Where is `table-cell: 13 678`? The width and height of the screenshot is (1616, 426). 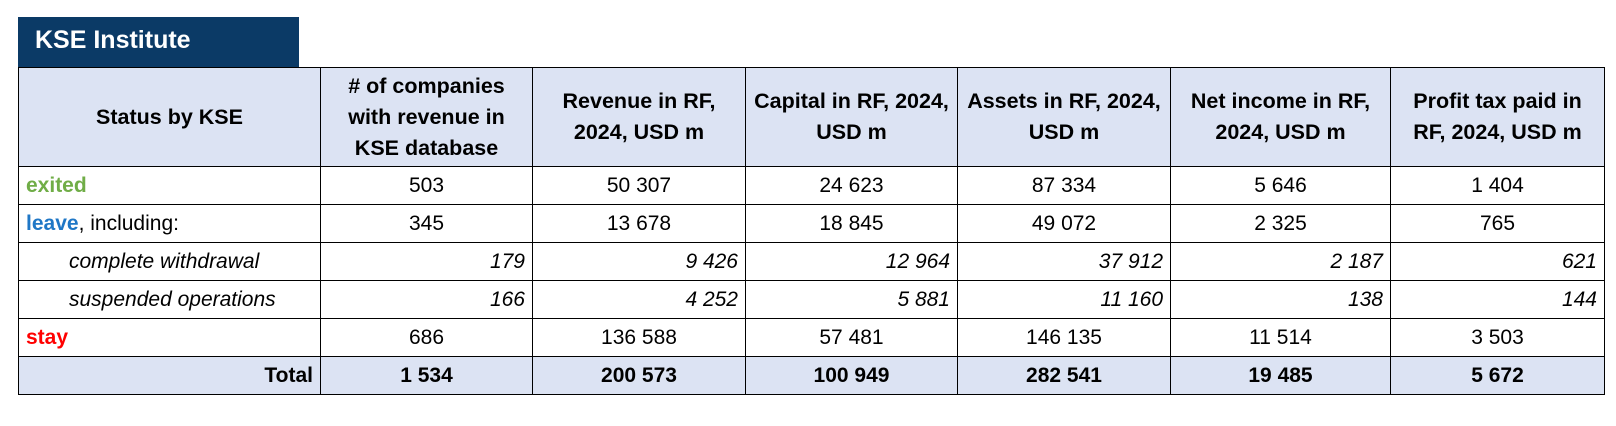 table-cell: 13 678 is located at coordinates (639, 223).